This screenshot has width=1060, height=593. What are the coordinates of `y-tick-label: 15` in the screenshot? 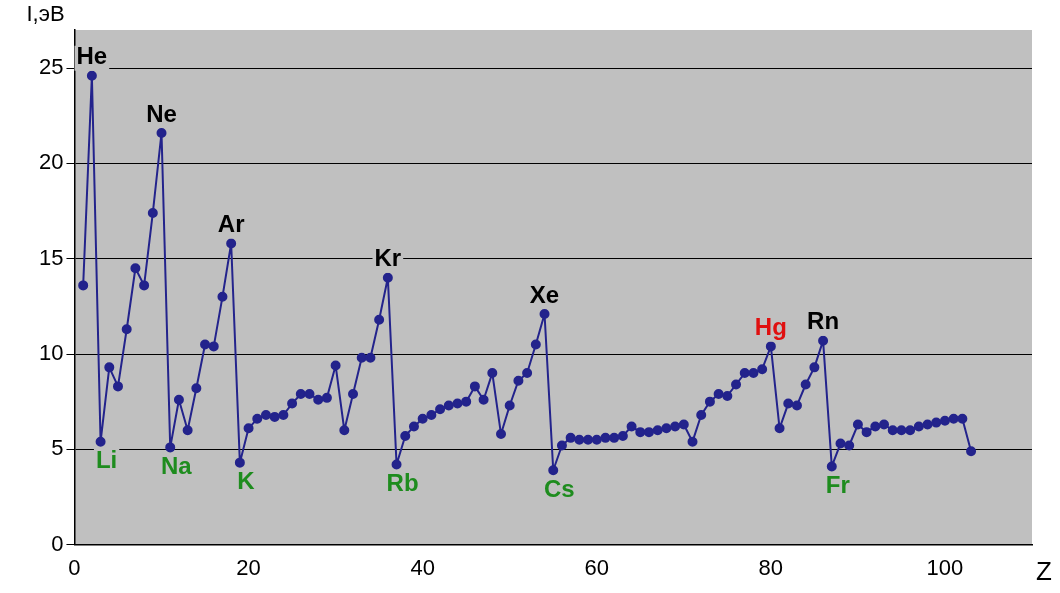 It's located at (51, 257).